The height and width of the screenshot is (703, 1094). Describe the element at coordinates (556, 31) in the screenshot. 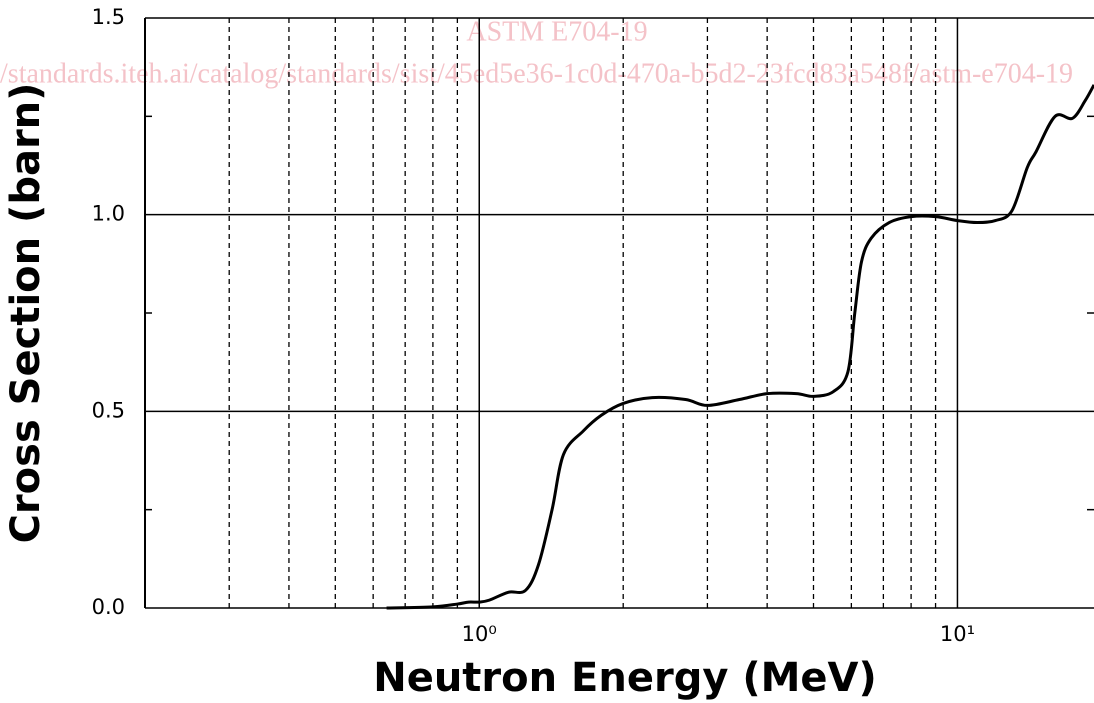

I see `watermark: ASTM E704-19` at that location.